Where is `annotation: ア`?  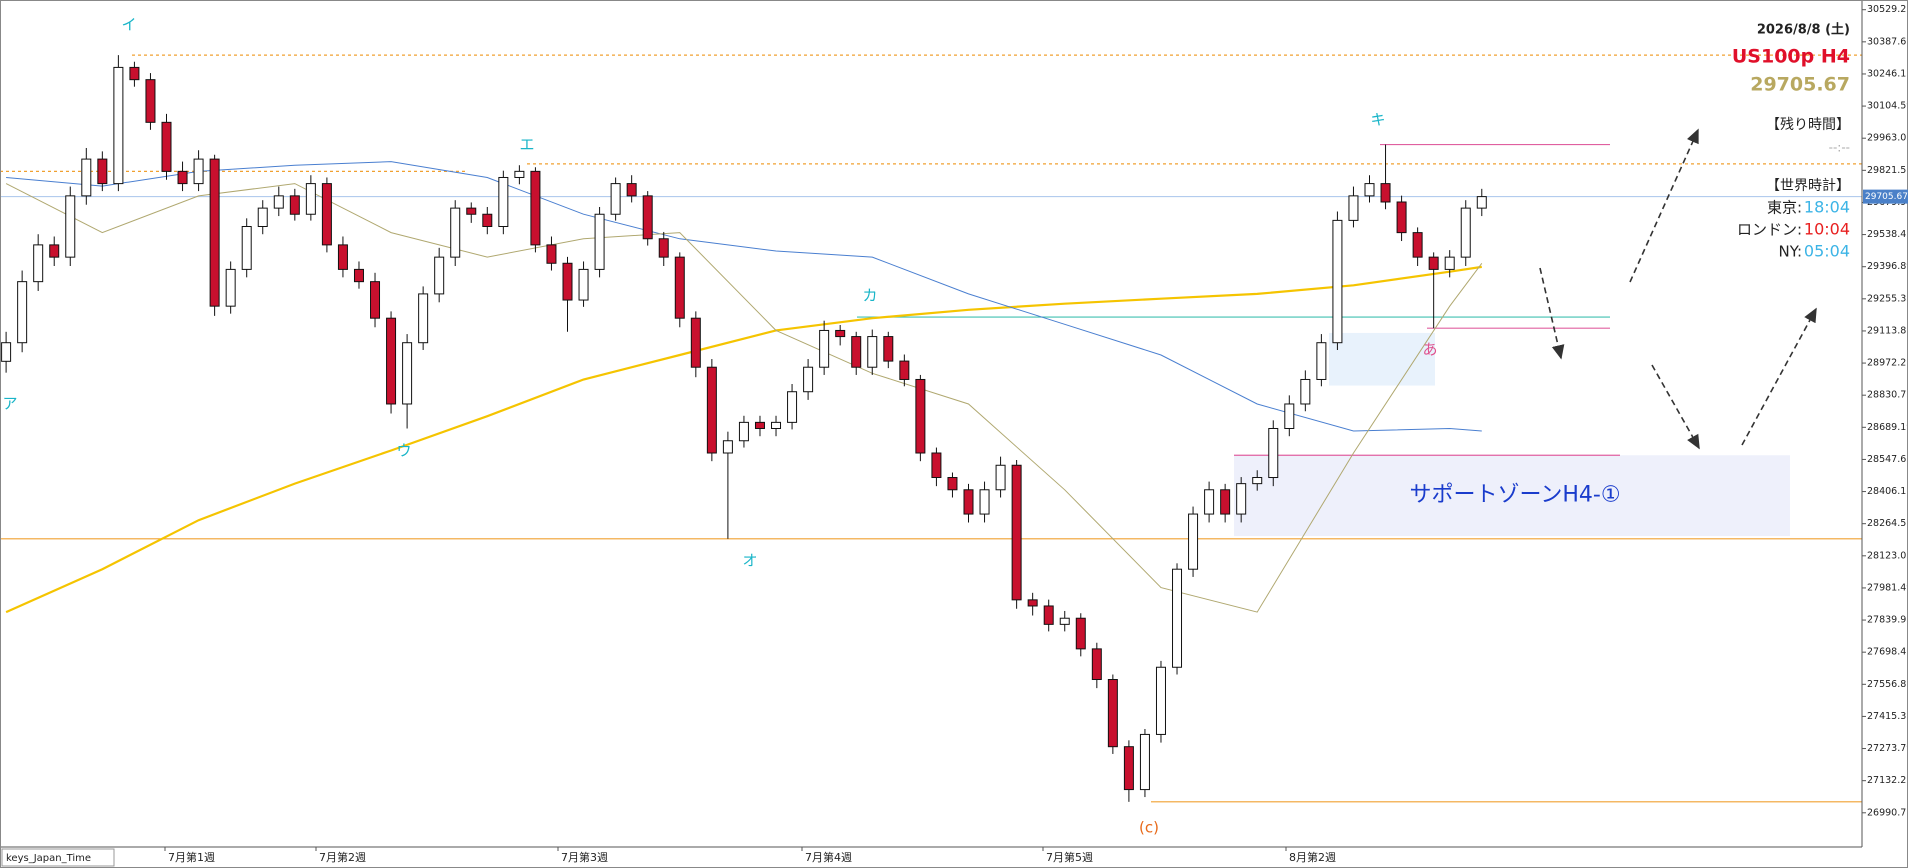
annotation: ア is located at coordinates (9, 404).